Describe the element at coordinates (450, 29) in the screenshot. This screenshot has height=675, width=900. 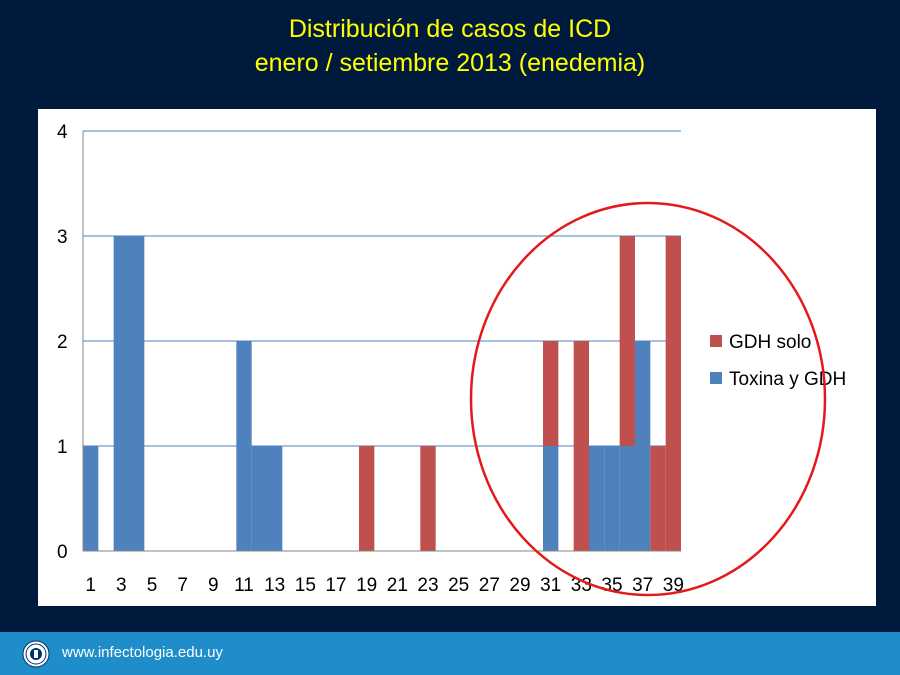
I see `title-line-1: Distribución de casos de ICD` at that location.